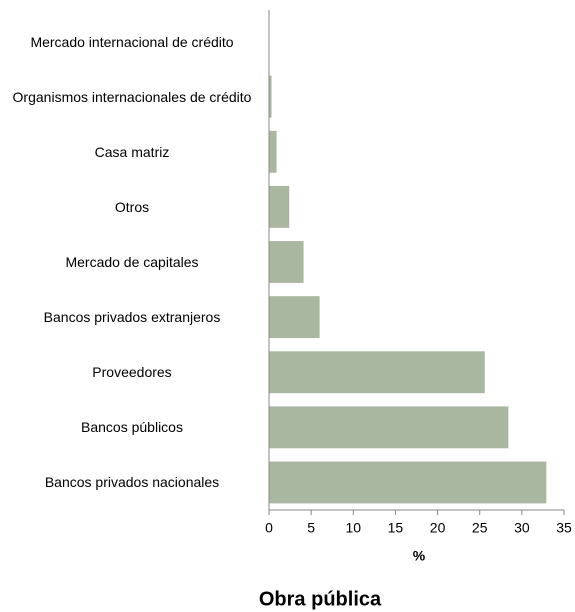 Image resolution: width=575 pixels, height=612 pixels. What do you see at coordinates (132, 151) in the screenshot?
I see `y-tick-label: Casa matriz` at bounding box center [132, 151].